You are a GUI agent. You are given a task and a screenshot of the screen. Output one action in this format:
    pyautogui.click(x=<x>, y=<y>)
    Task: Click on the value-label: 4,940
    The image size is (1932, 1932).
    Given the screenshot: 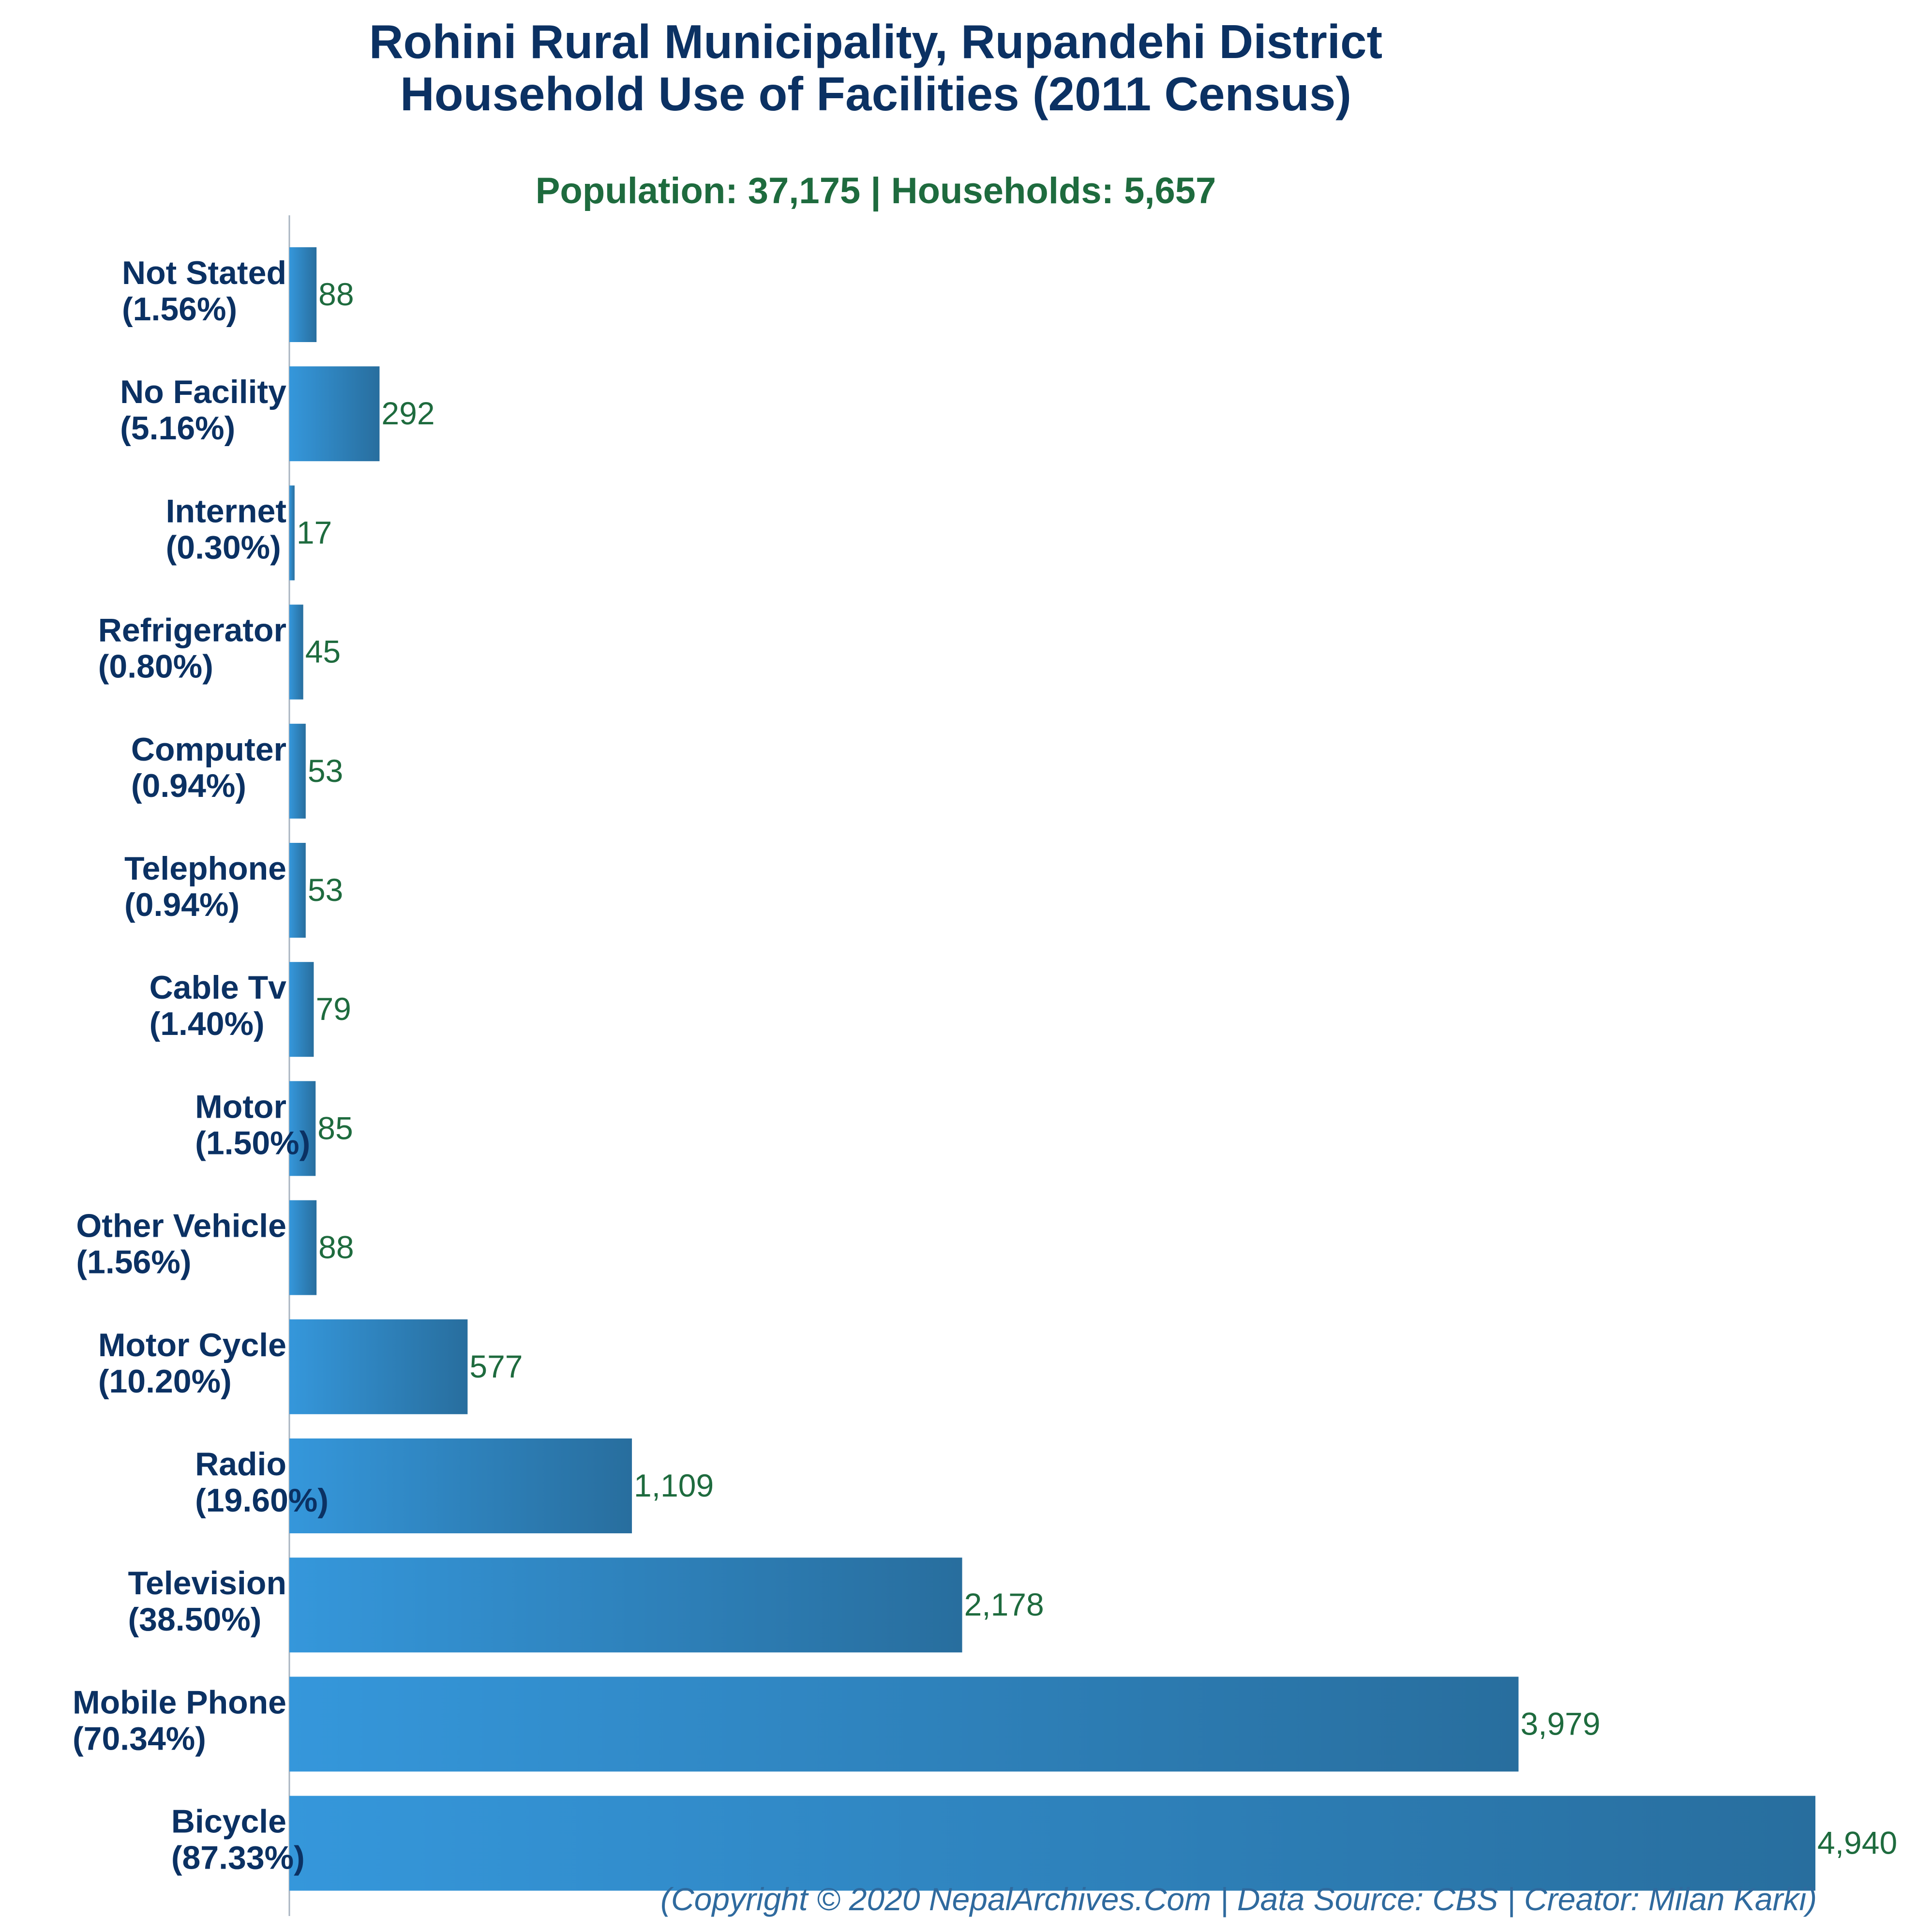 What is the action you would take?
    pyautogui.click(x=1857, y=1843)
    